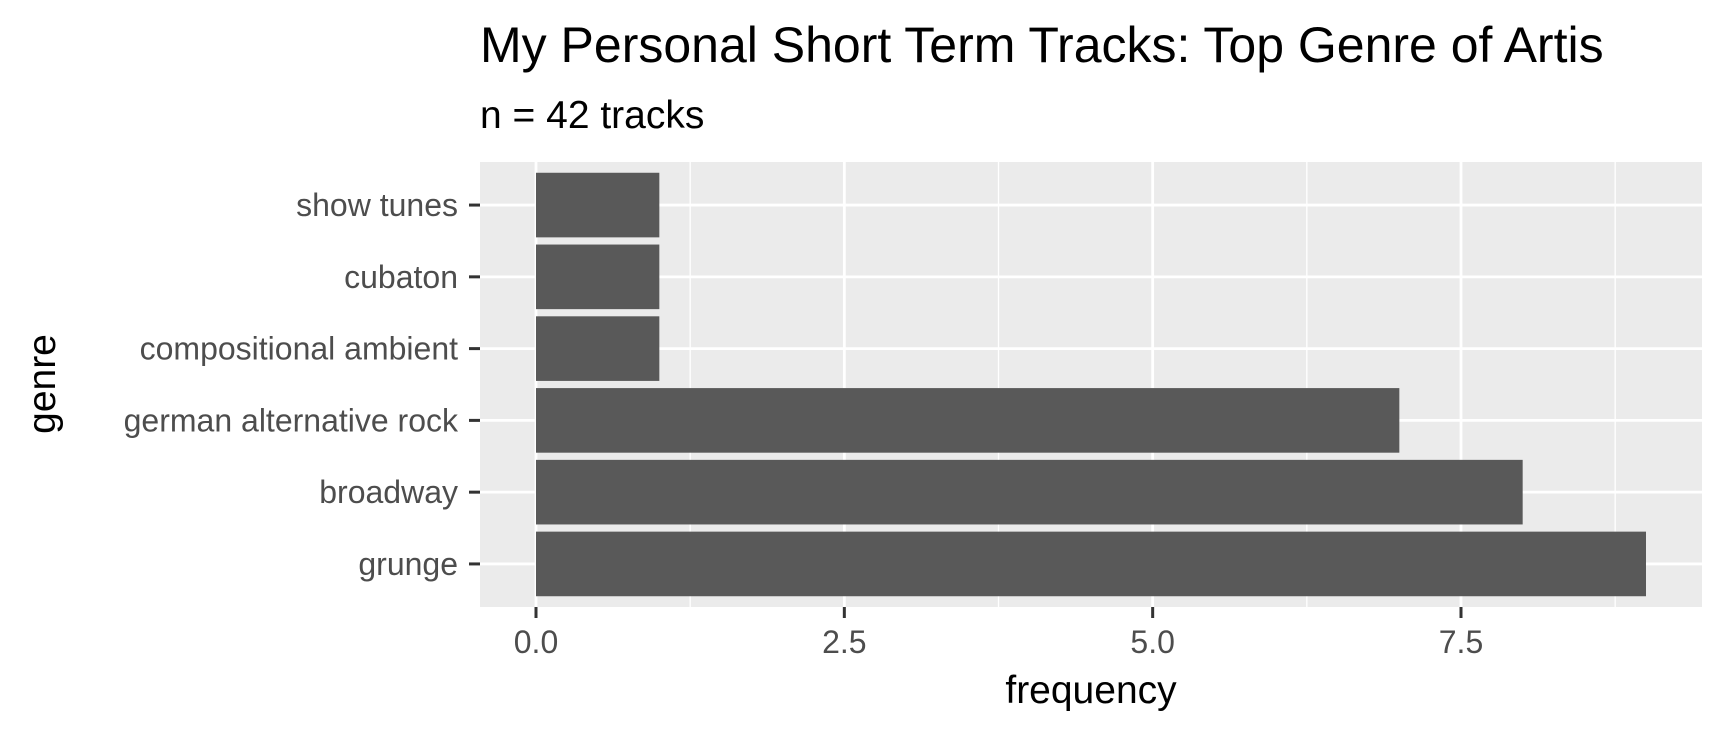 The height and width of the screenshot is (735, 1714). What do you see at coordinates (1461, 642) in the screenshot?
I see `x-tick-label: 7.5` at bounding box center [1461, 642].